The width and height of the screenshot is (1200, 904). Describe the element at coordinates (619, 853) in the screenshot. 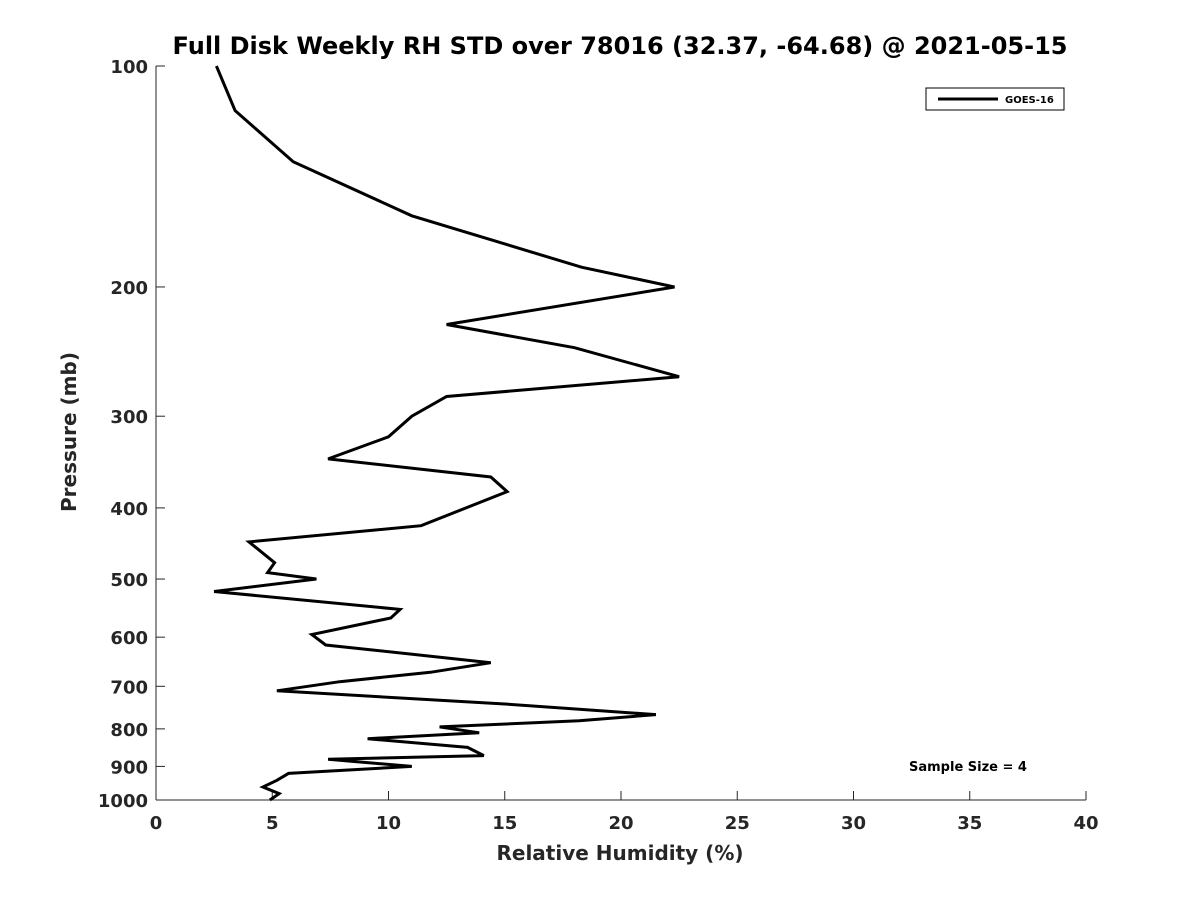

I see `x-axis-label: Relative Humidity (%)` at that location.